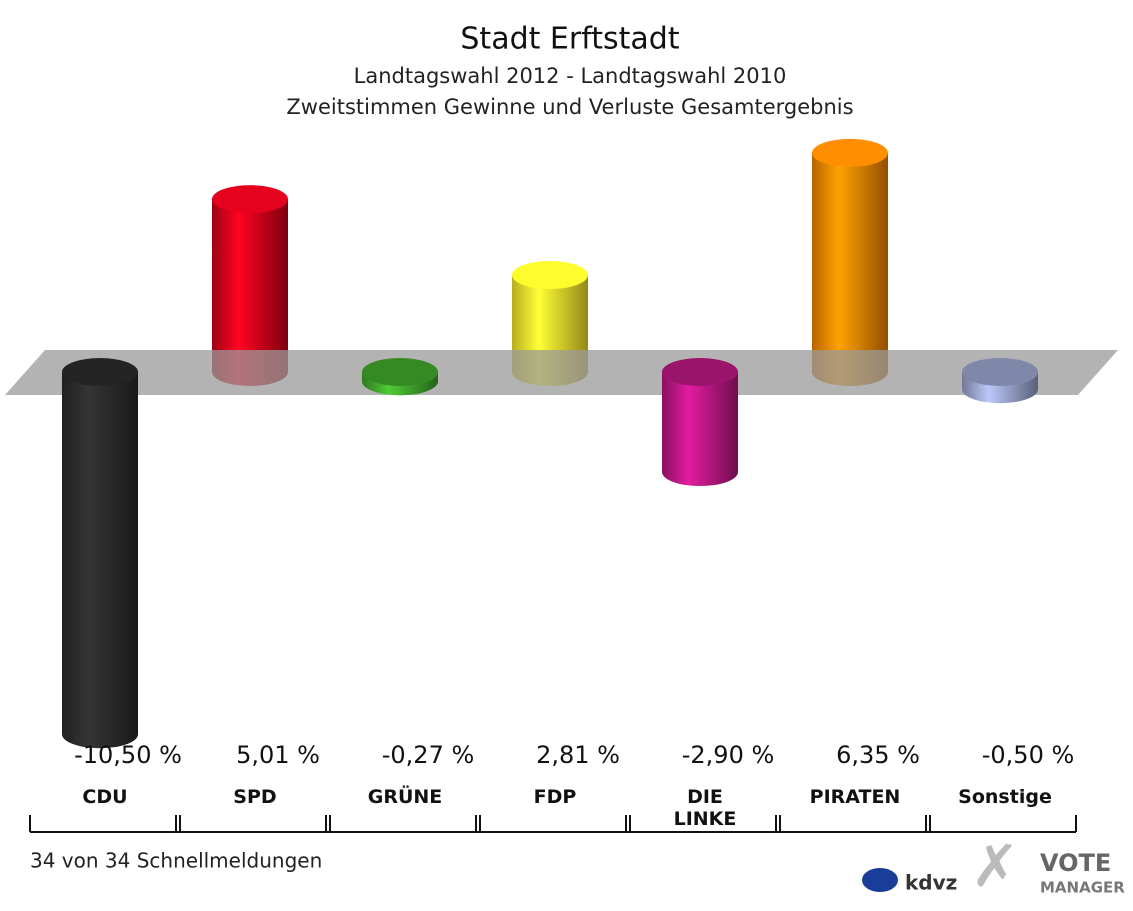  I want to click on logo-text: MANAGER, so click(1082, 888).